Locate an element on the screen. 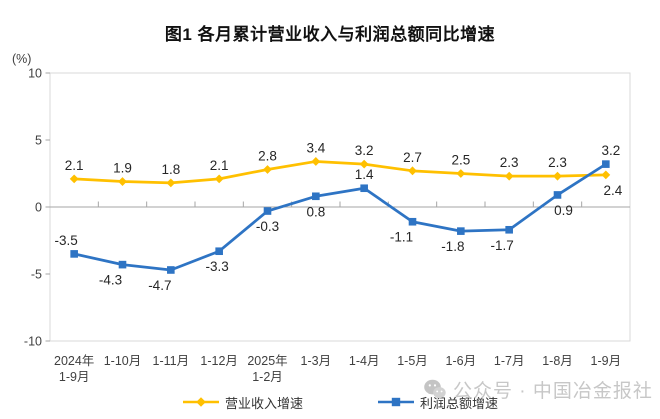 Image resolution: width=660 pixels, height=419 pixels. revenue-growth-data-label: 3.2 is located at coordinates (364, 150).